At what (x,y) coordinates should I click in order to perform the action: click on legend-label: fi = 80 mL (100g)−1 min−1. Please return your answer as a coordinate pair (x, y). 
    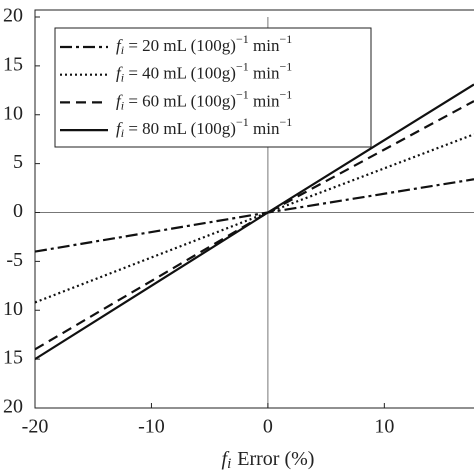
    Looking at the image, I should click on (204, 127).